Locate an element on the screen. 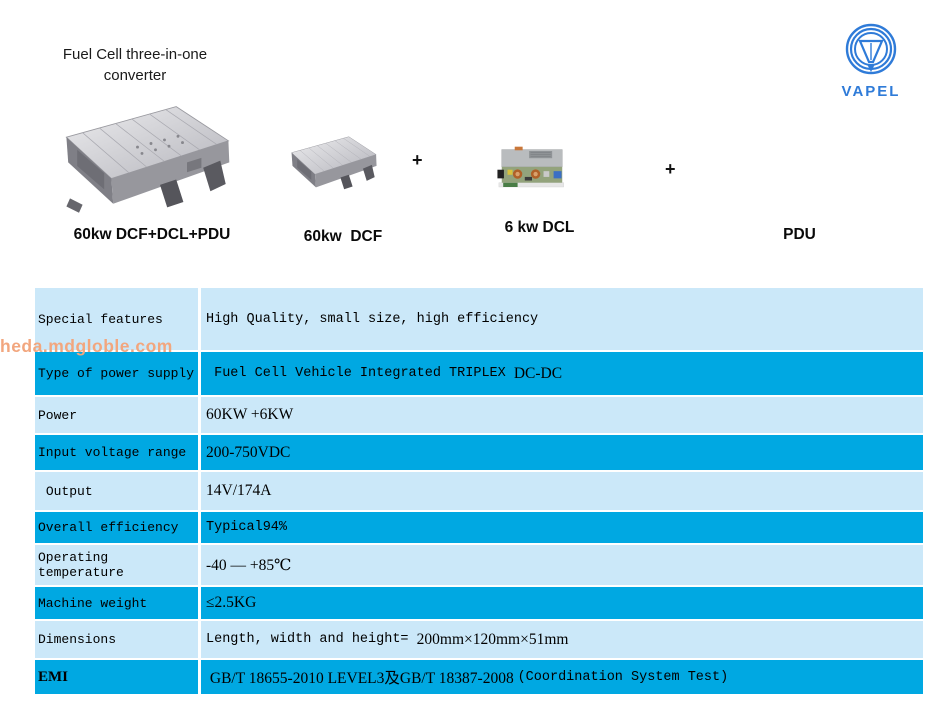 The width and height of the screenshot is (942, 705). spec-label: EMI is located at coordinates (116, 677).